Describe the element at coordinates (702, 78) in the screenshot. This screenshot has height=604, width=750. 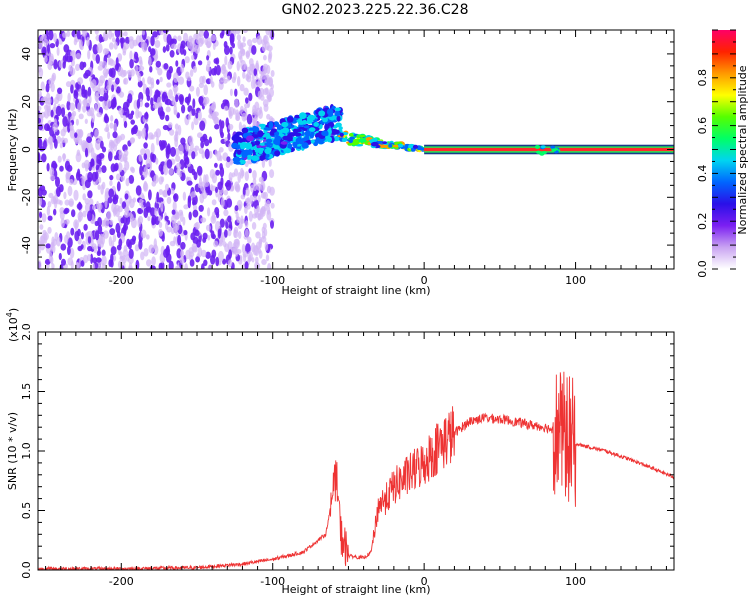
I see `colorbar-tick-label: 0.8` at that location.